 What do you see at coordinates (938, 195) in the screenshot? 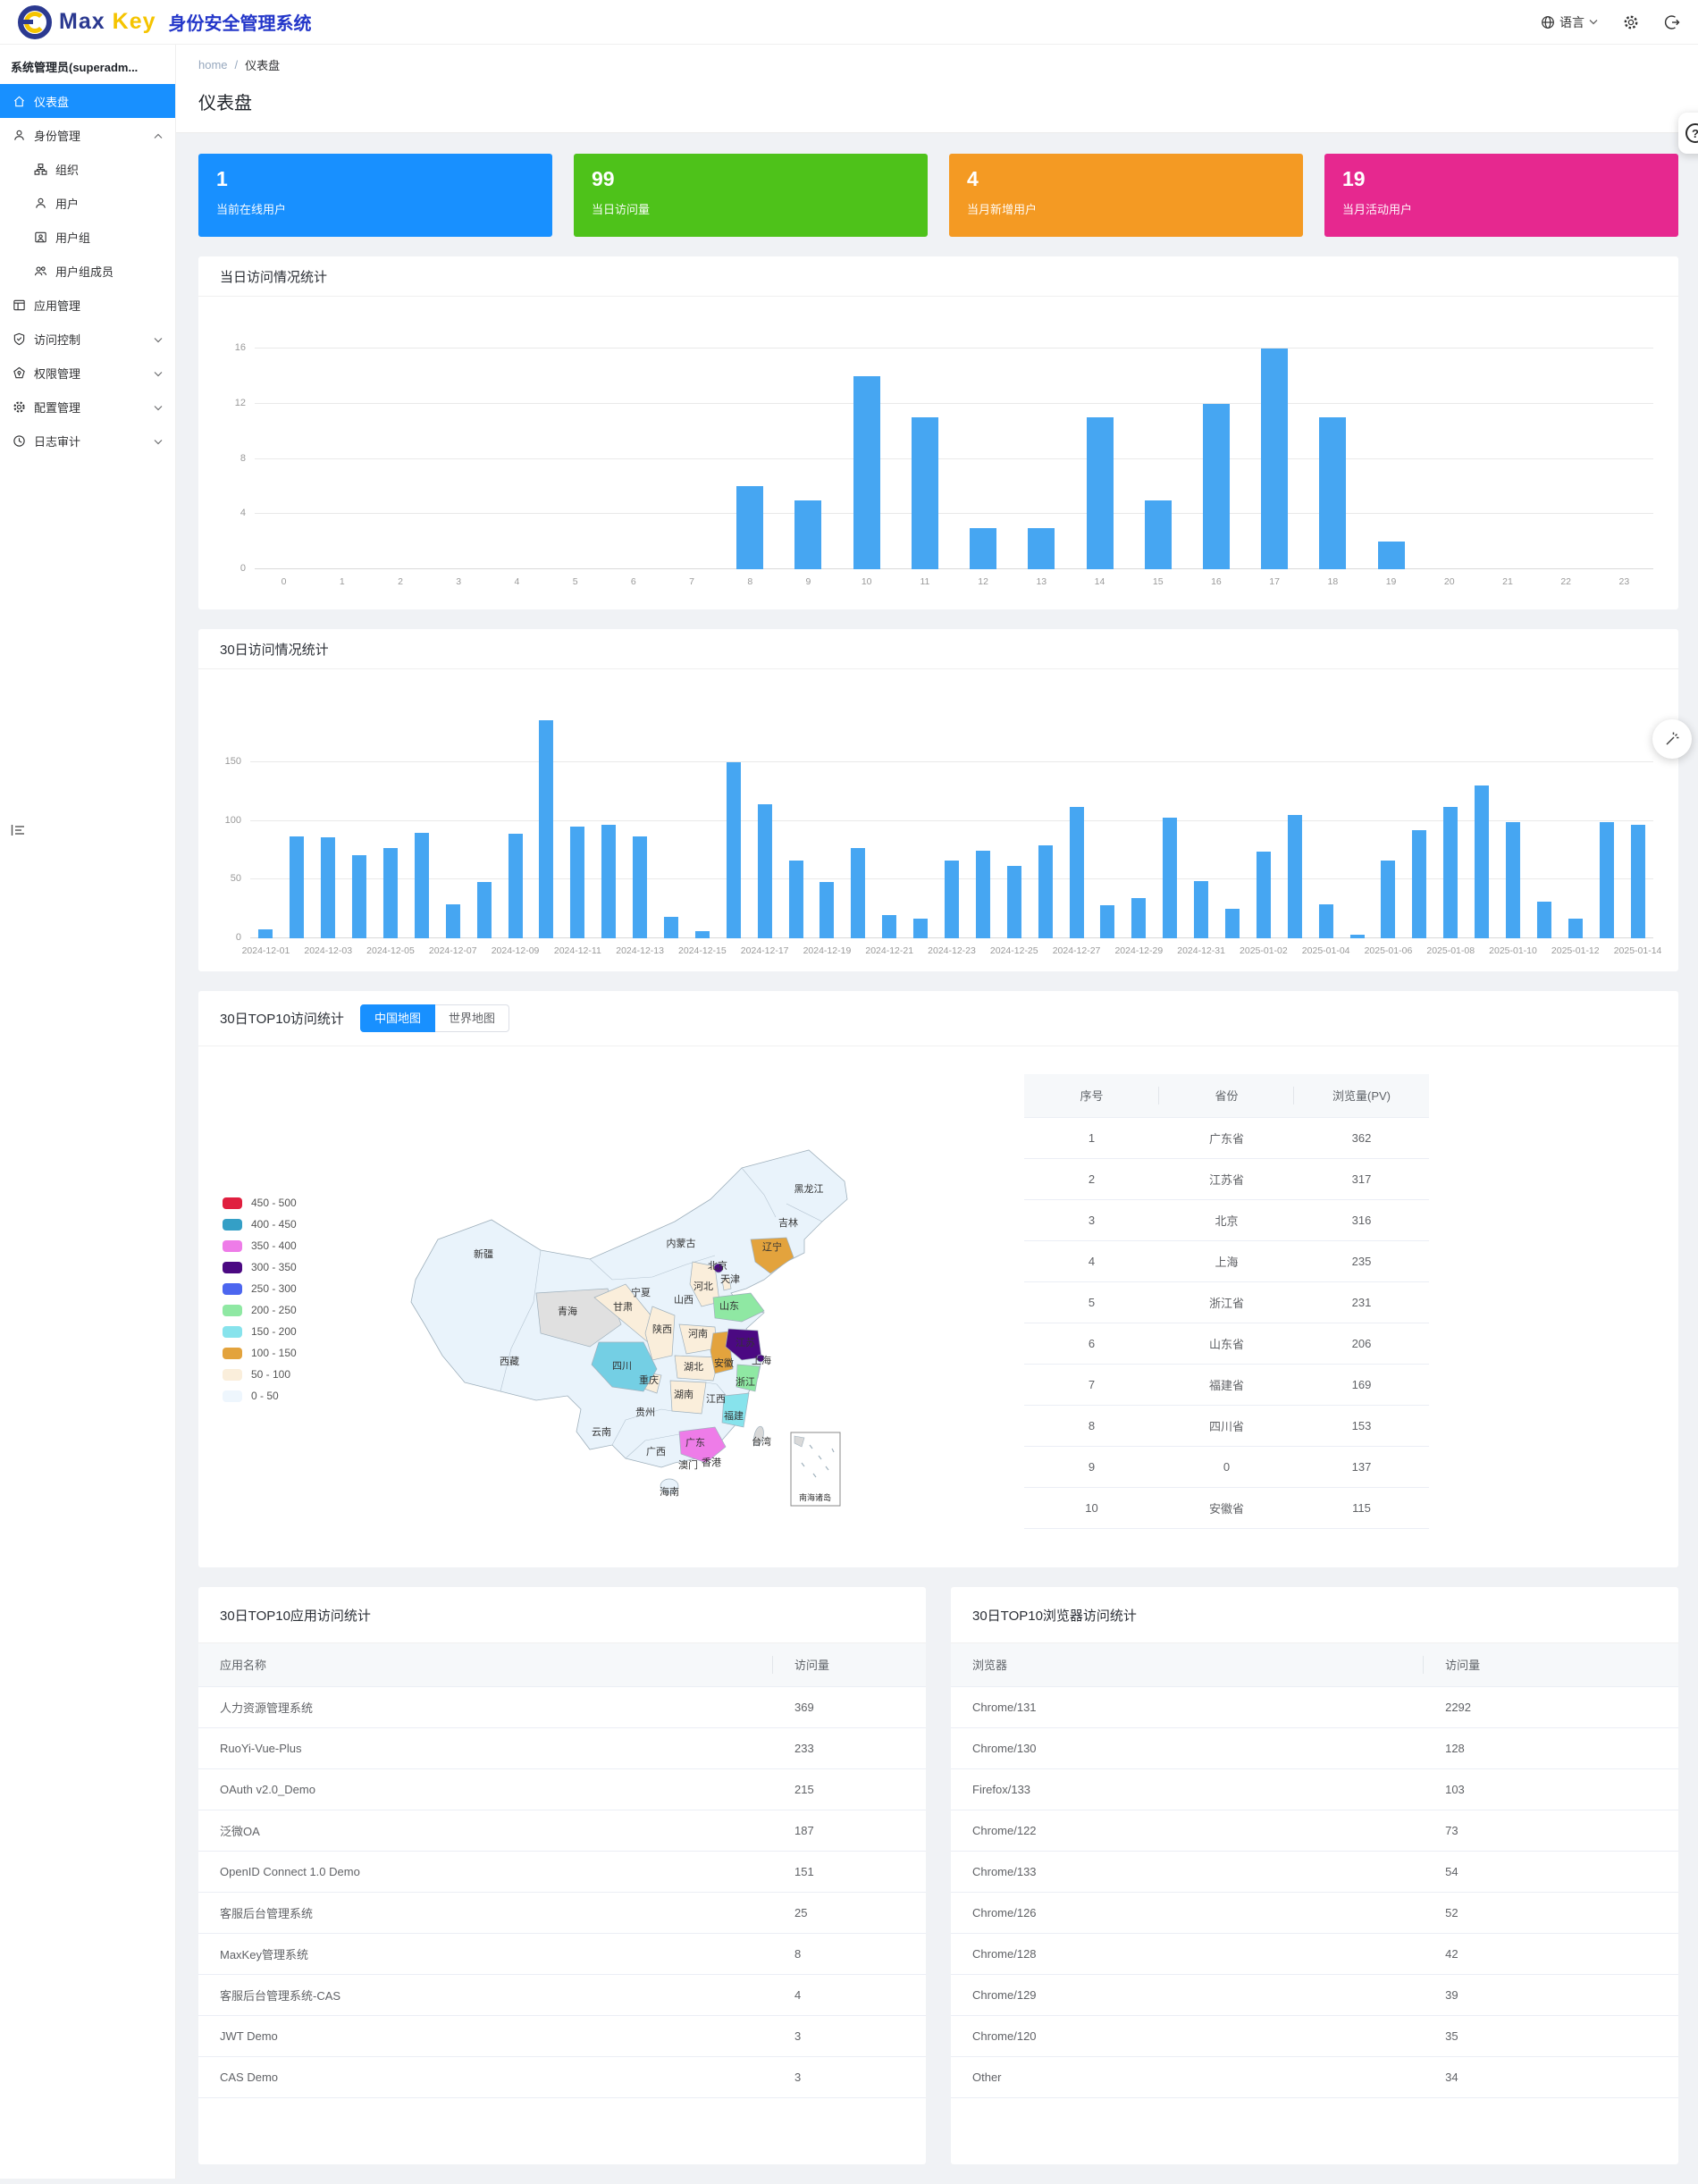
I see `stat-cards-row: 1 当前在线用户 99 当日访问量 4 当月新增用户 19 当月活动用户` at bounding box center [938, 195].